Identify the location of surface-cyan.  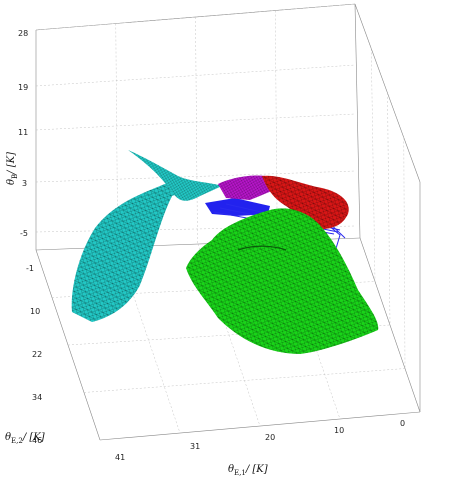
(146, 236).